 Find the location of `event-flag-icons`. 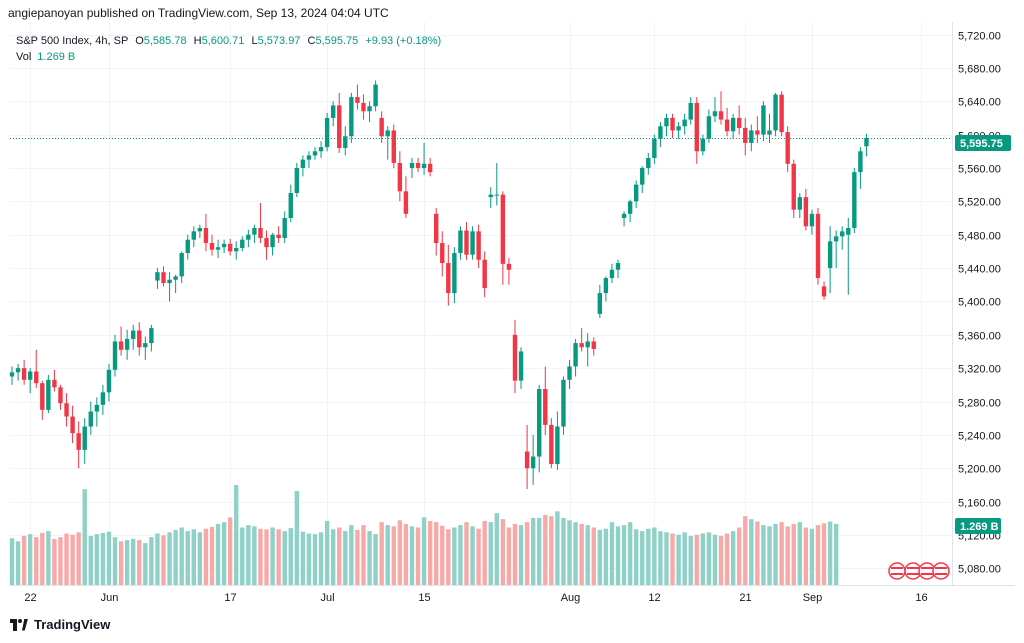

event-flag-icons is located at coordinates (919, 571).